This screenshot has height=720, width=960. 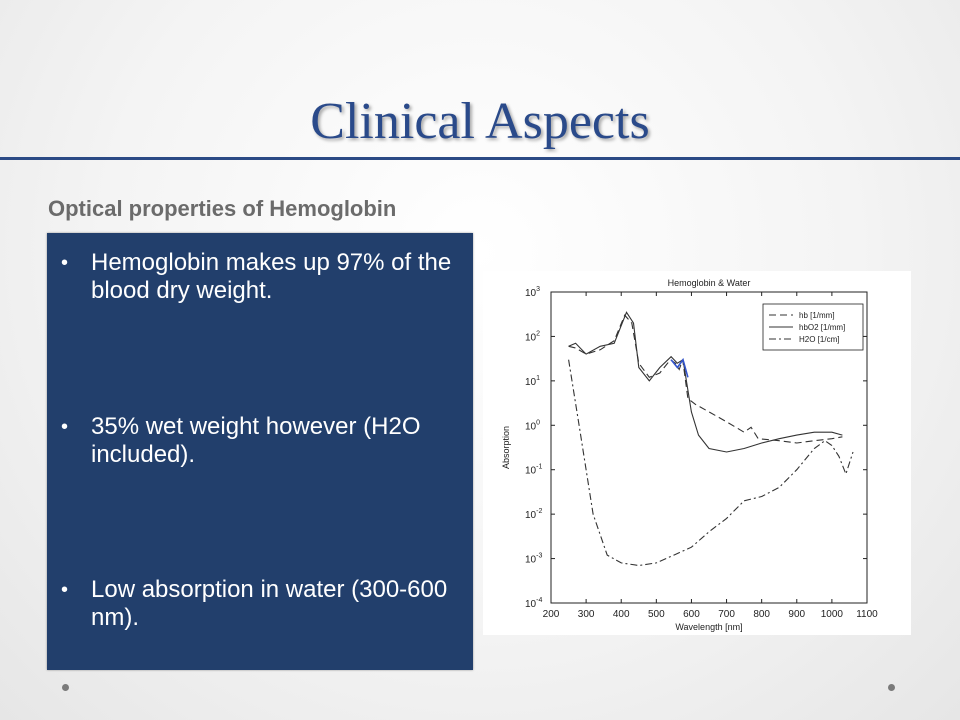 I want to click on y-tick-label: 10⁰, so click(x=532, y=425).